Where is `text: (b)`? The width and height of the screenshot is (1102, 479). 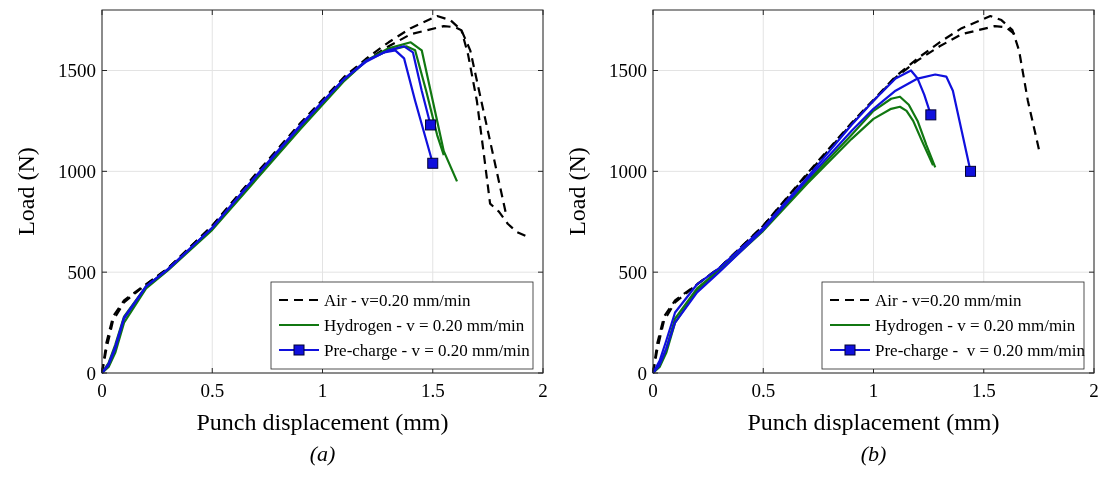 text: (b) is located at coordinates (873, 453).